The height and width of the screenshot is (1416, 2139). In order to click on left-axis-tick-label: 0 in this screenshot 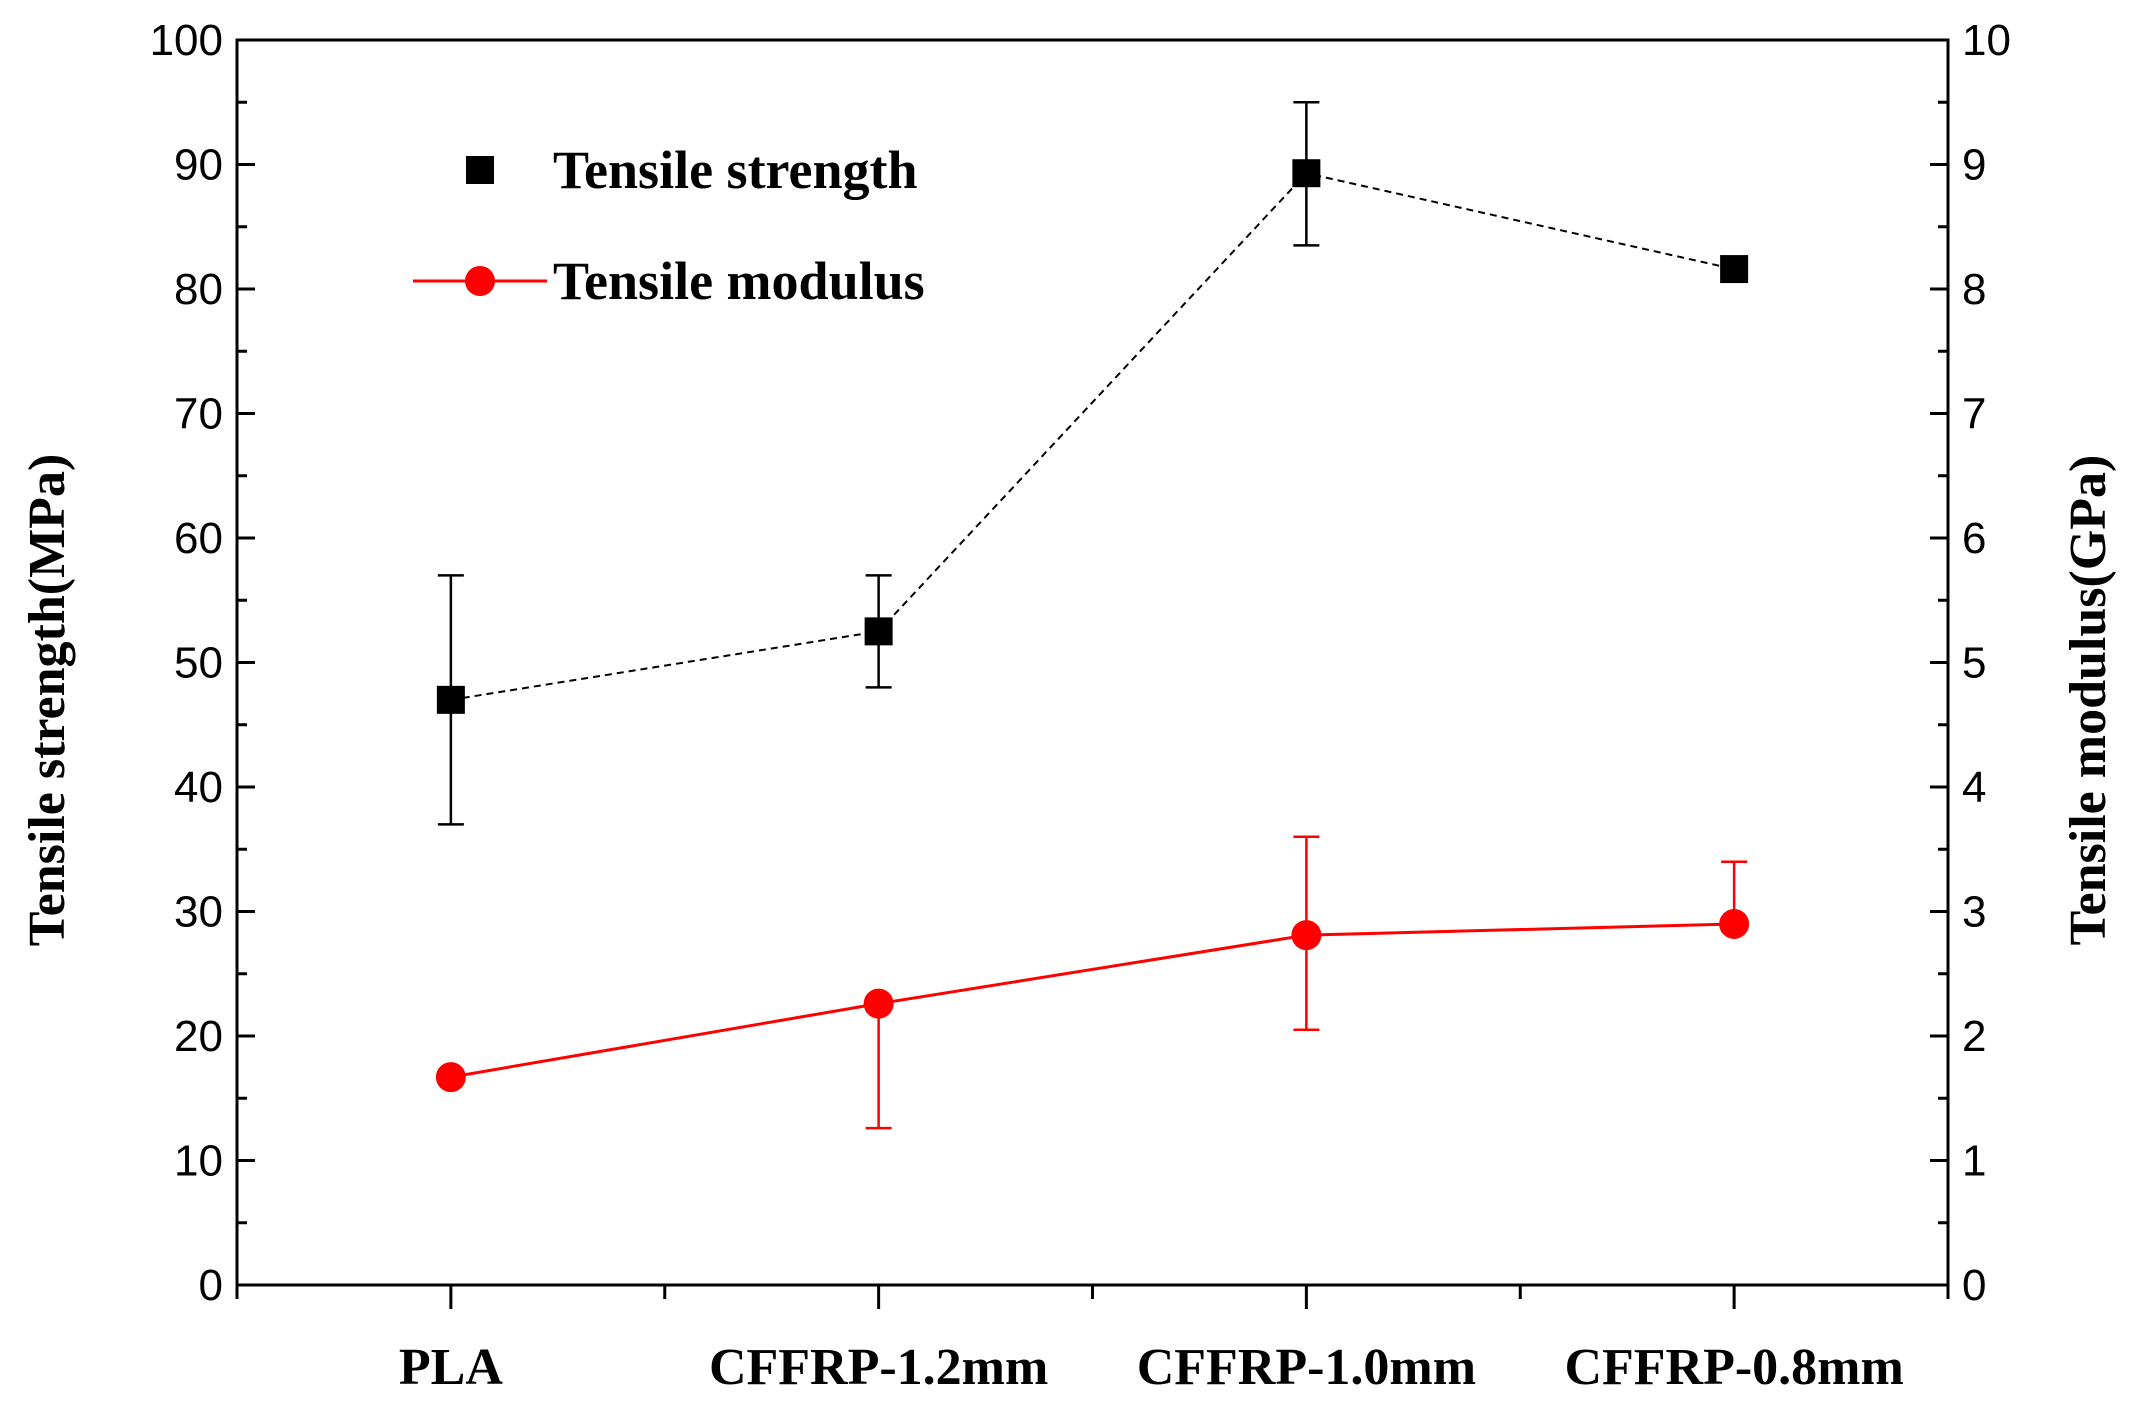, I will do `click(211, 1285)`.